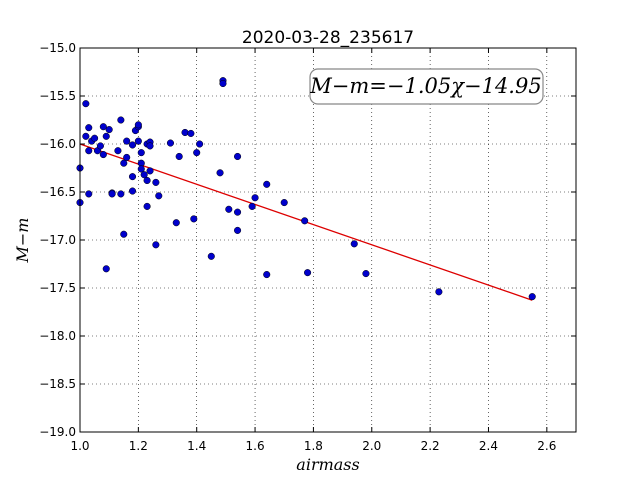 The image size is (640, 480). What do you see at coordinates (546, 446) in the screenshot?
I see `x-tick-label: 2.6` at bounding box center [546, 446].